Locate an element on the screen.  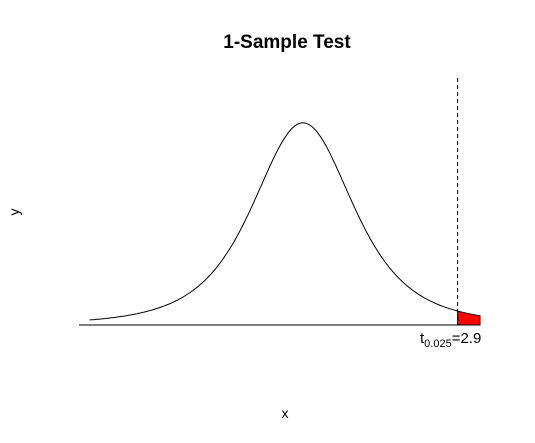
x-axis-label: x is located at coordinates (285, 413).